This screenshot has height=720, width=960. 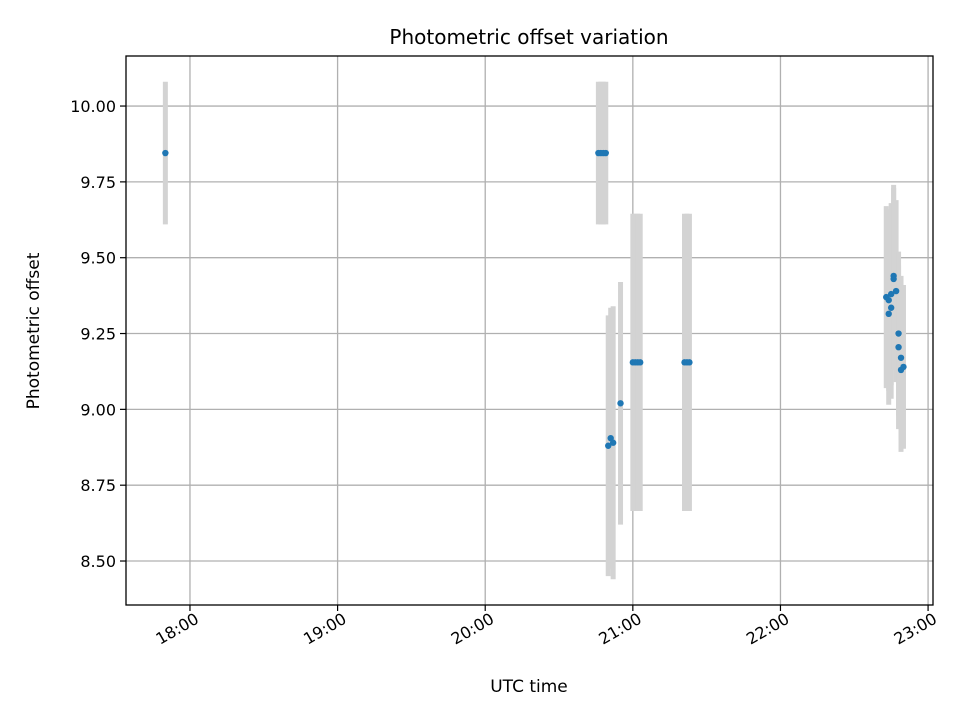 I want to click on y-tick-label: 8.50, so click(x=98, y=561).